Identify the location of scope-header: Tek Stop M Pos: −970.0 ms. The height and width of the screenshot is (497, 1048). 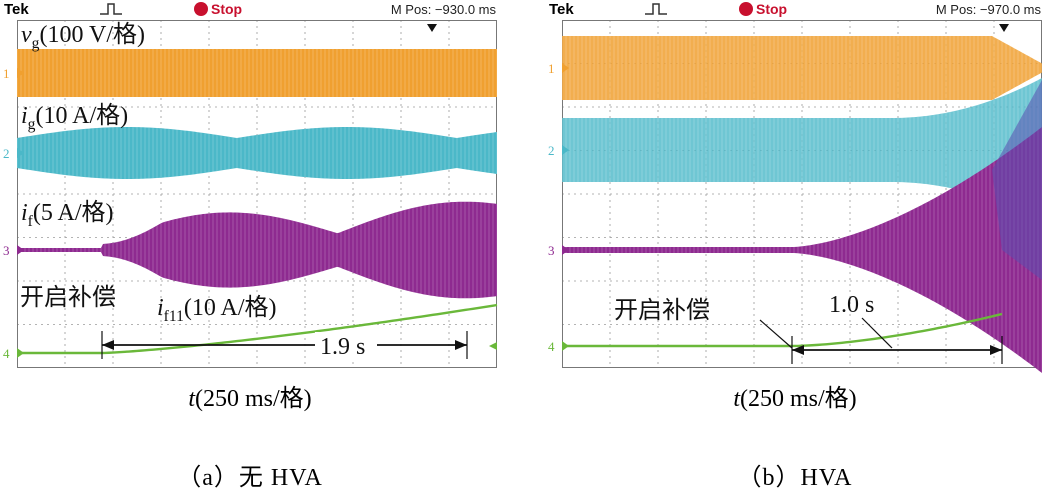
(795, 10).